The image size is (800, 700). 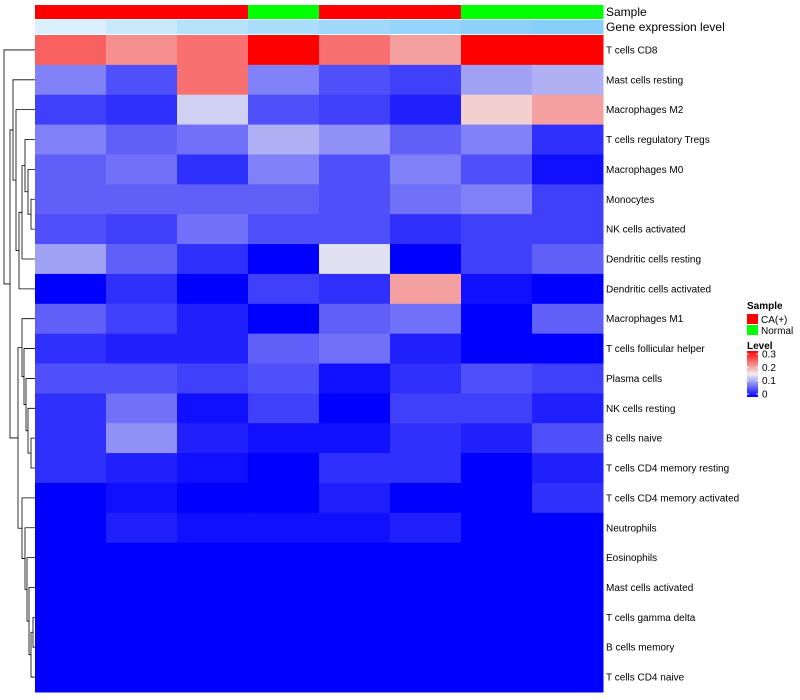 What do you see at coordinates (626, 12) in the screenshot?
I see `annotation-track-label: Sample` at bounding box center [626, 12].